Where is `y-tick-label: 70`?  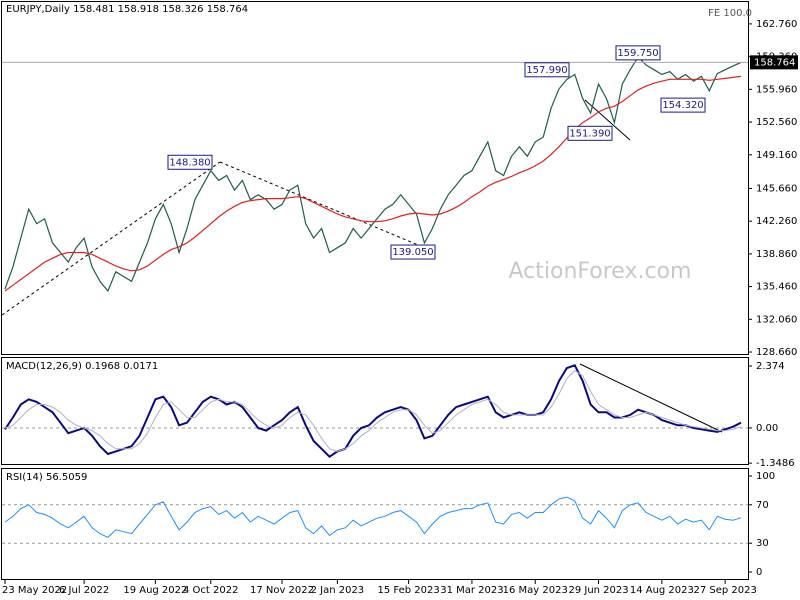
y-tick-label: 70 is located at coordinates (762, 505).